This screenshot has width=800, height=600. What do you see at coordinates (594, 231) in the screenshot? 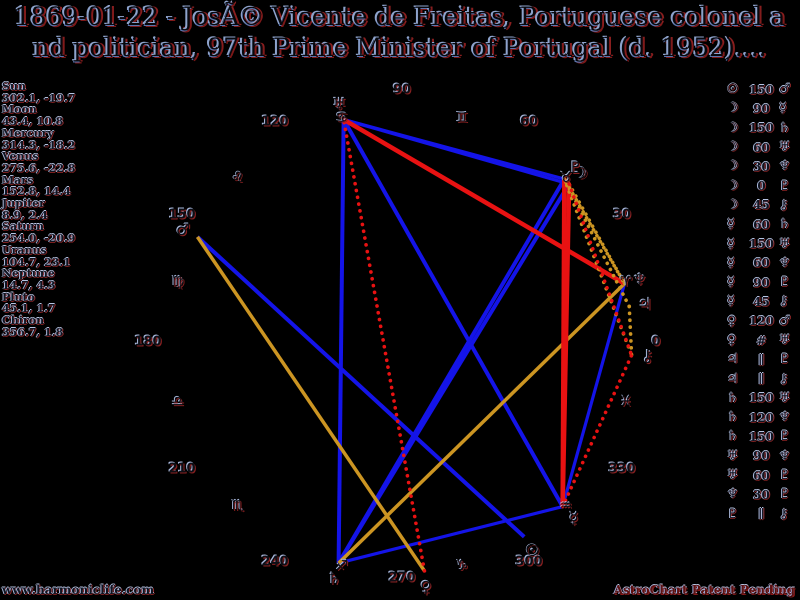
I see `aspect-line-neptune-pluto` at bounding box center [594, 231].